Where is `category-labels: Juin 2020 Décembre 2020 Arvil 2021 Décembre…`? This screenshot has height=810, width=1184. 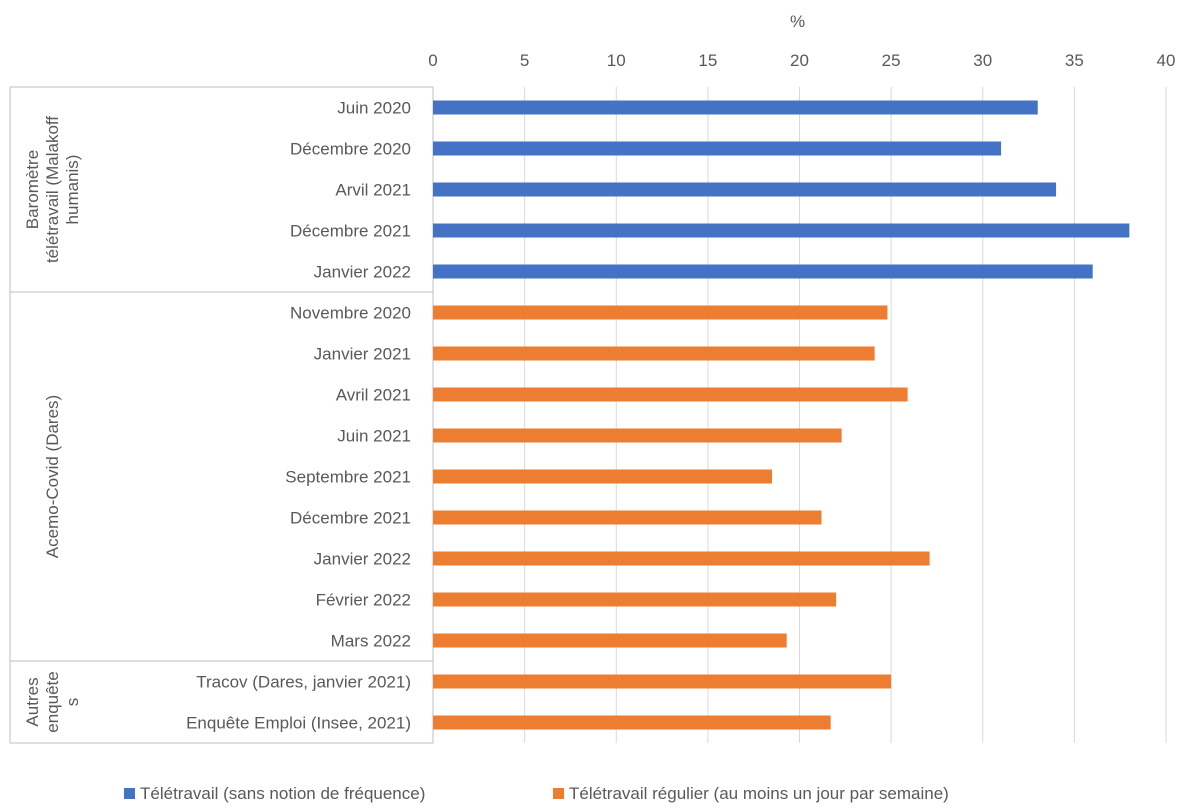 category-labels: Juin 2020 Décembre 2020 Arvil 2021 Décembre… is located at coordinates (298, 416).